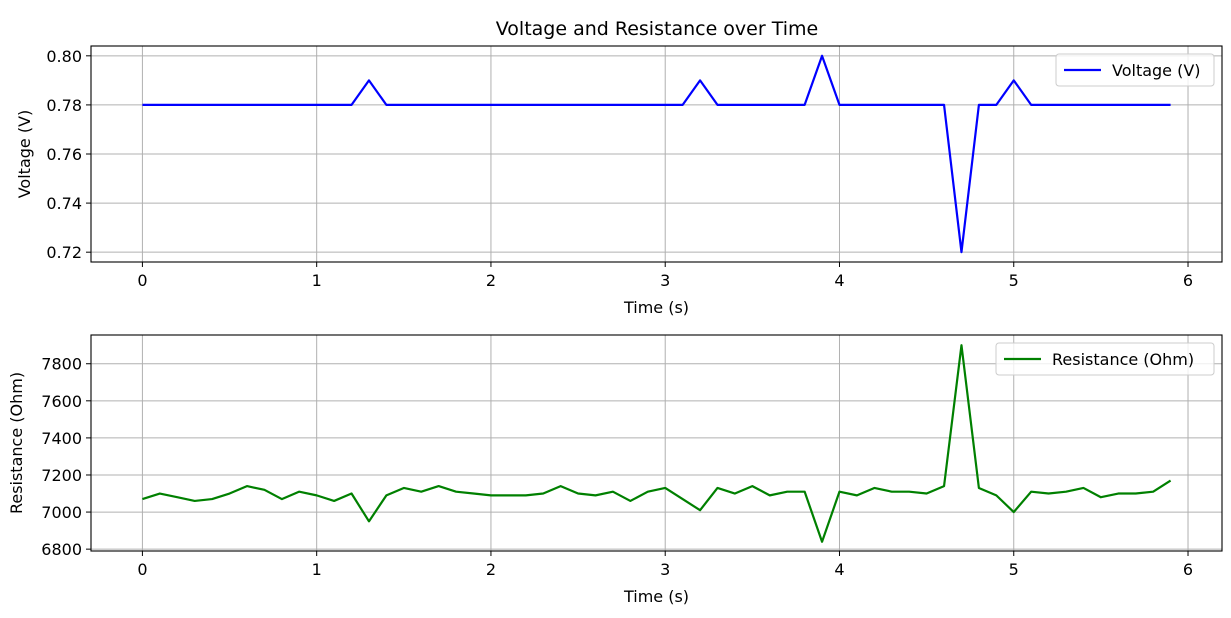 This screenshot has width=1231, height=618. I want to click on y-tick-label: 0.74, so click(64, 203).